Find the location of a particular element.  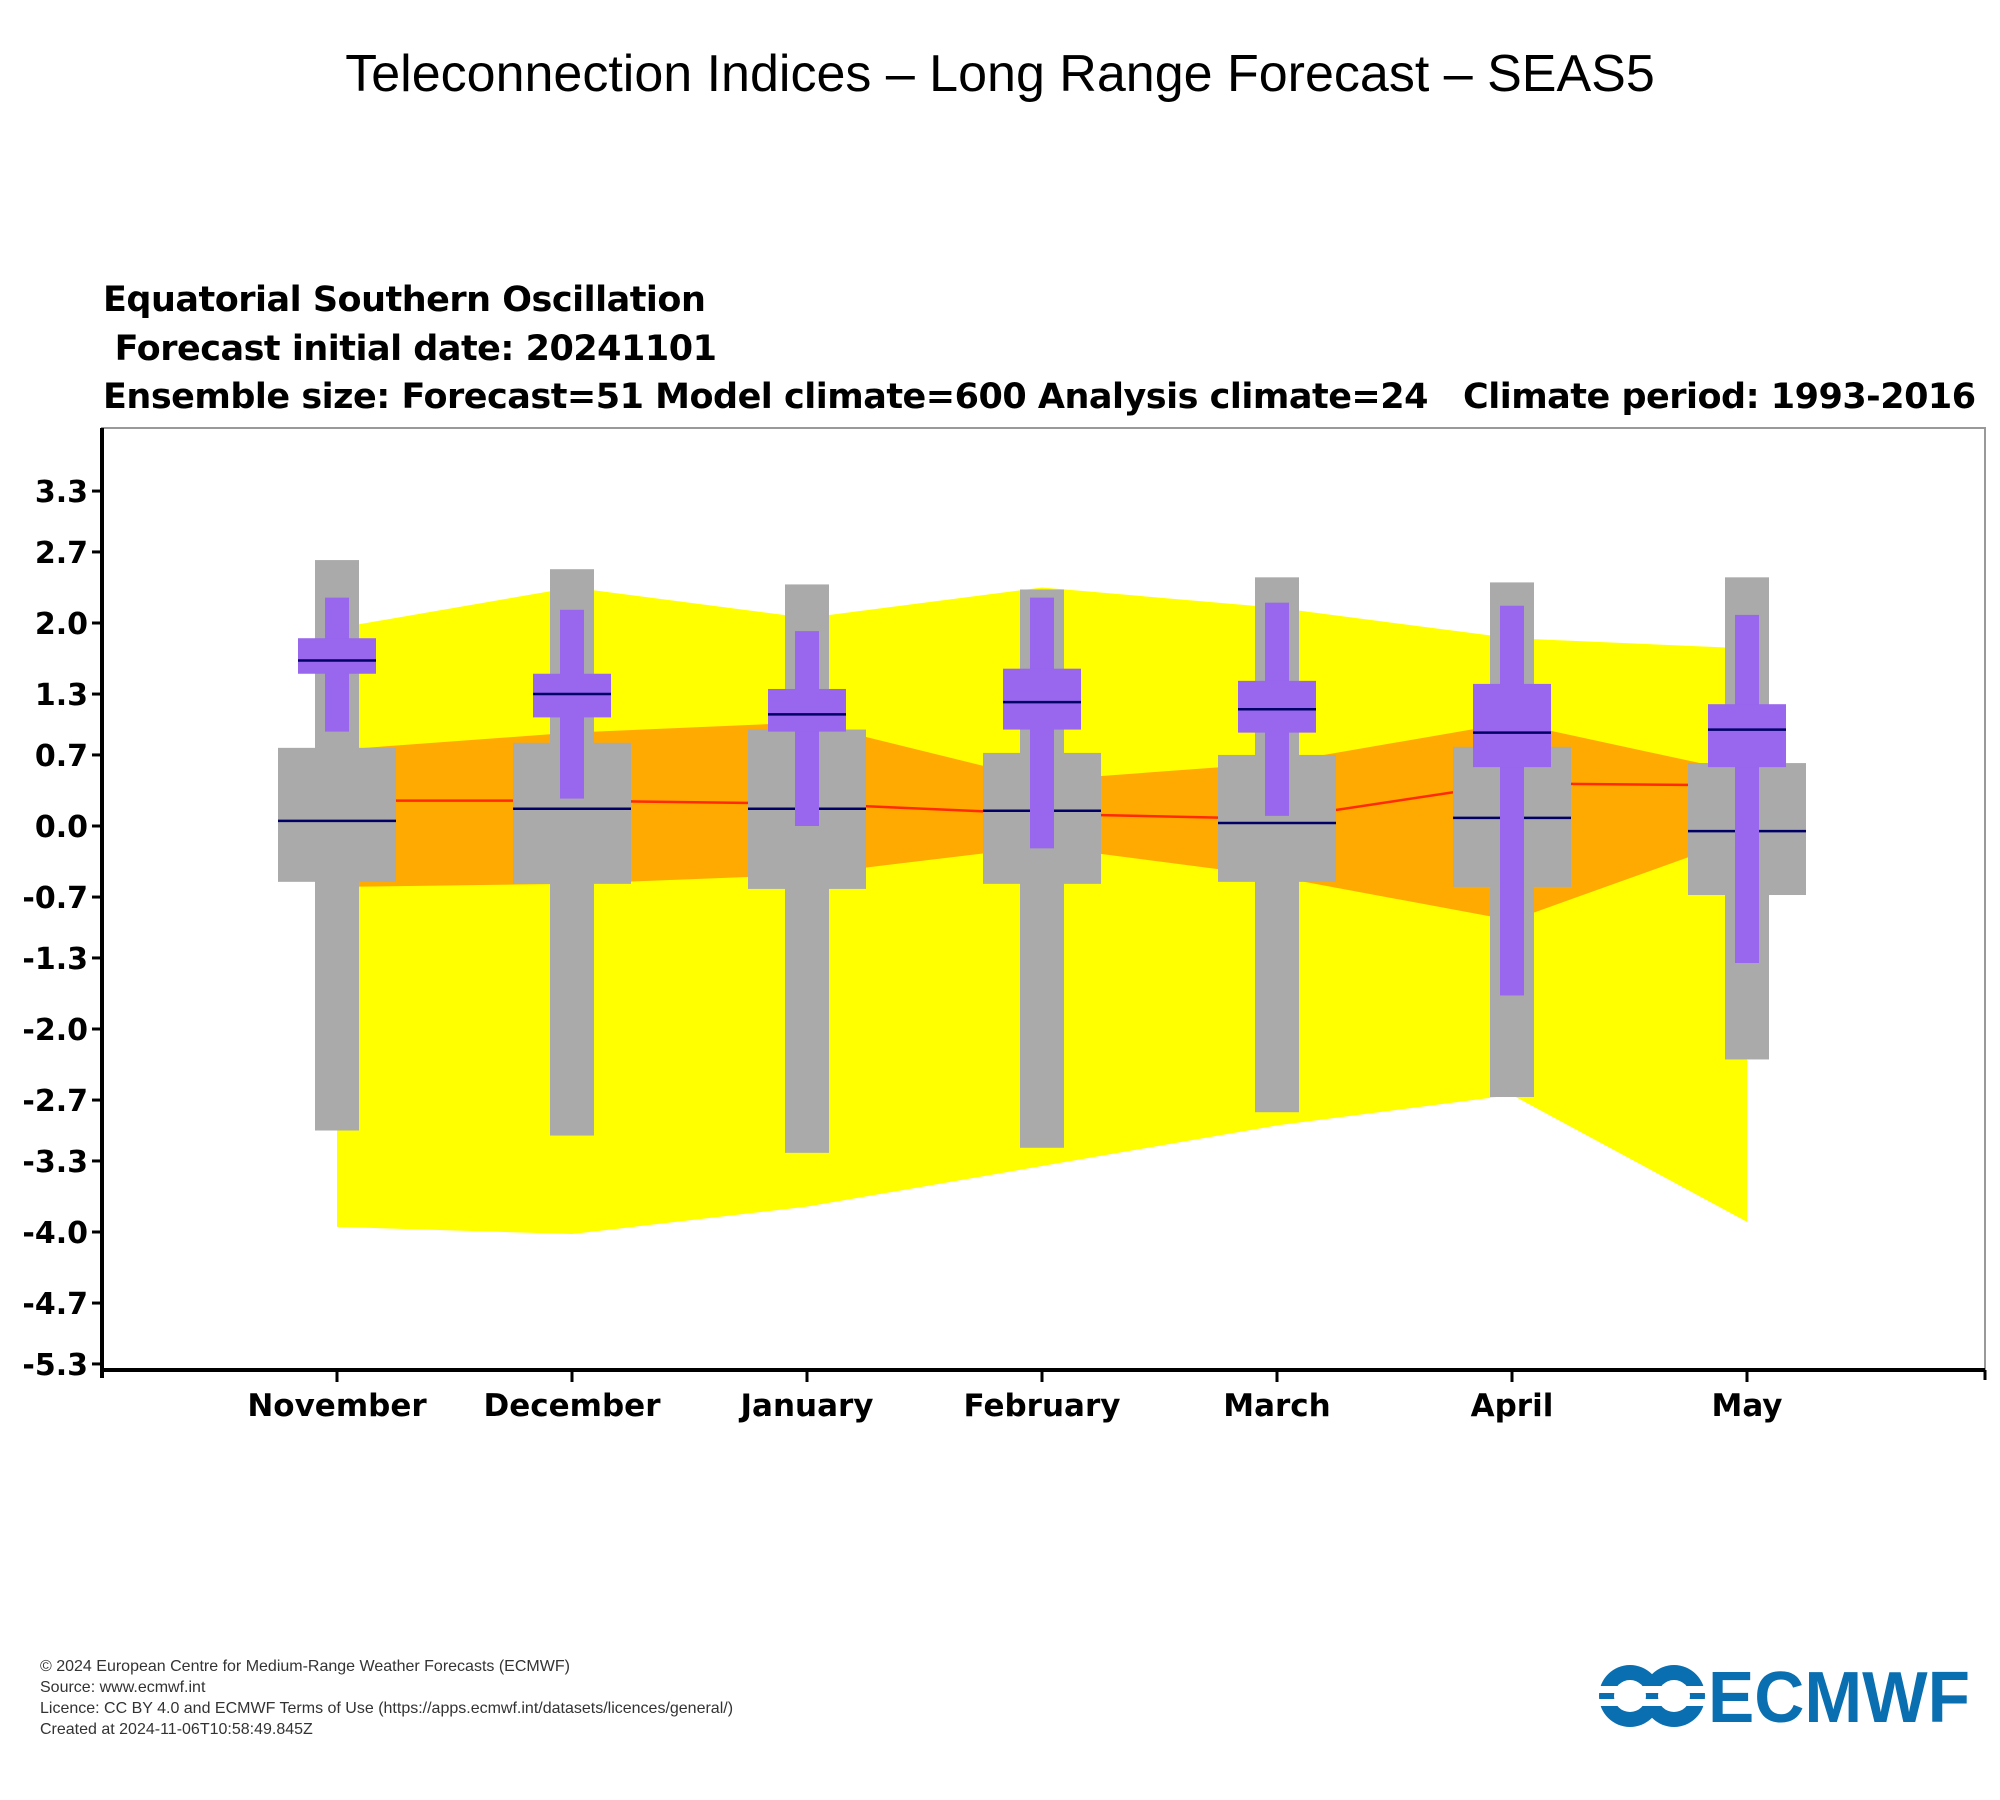

y-tick-label: -2.0 is located at coordinates (55, 1030).